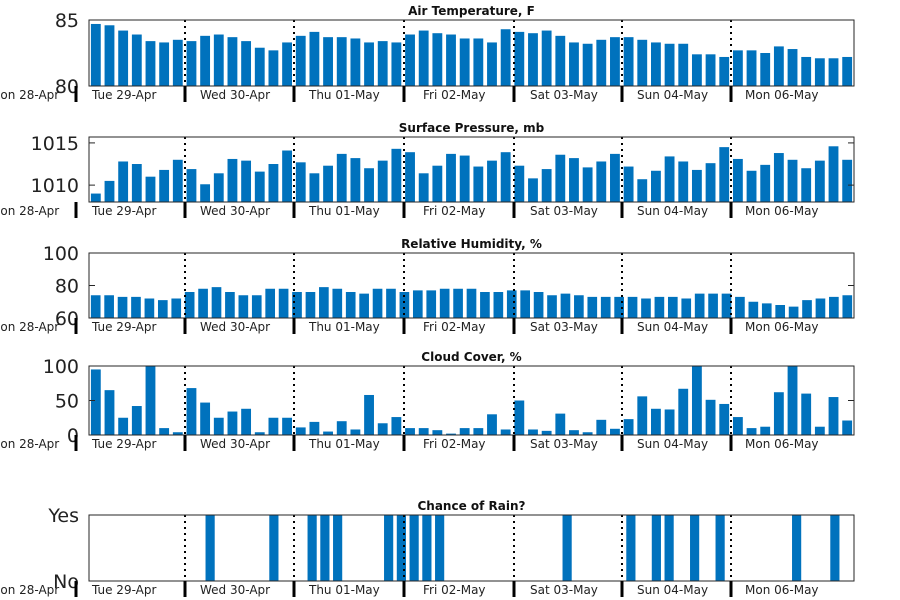 The height and width of the screenshot is (600, 900). What do you see at coordinates (471, 244) in the screenshot?
I see `chart-title: Relative Humidity, %` at bounding box center [471, 244].